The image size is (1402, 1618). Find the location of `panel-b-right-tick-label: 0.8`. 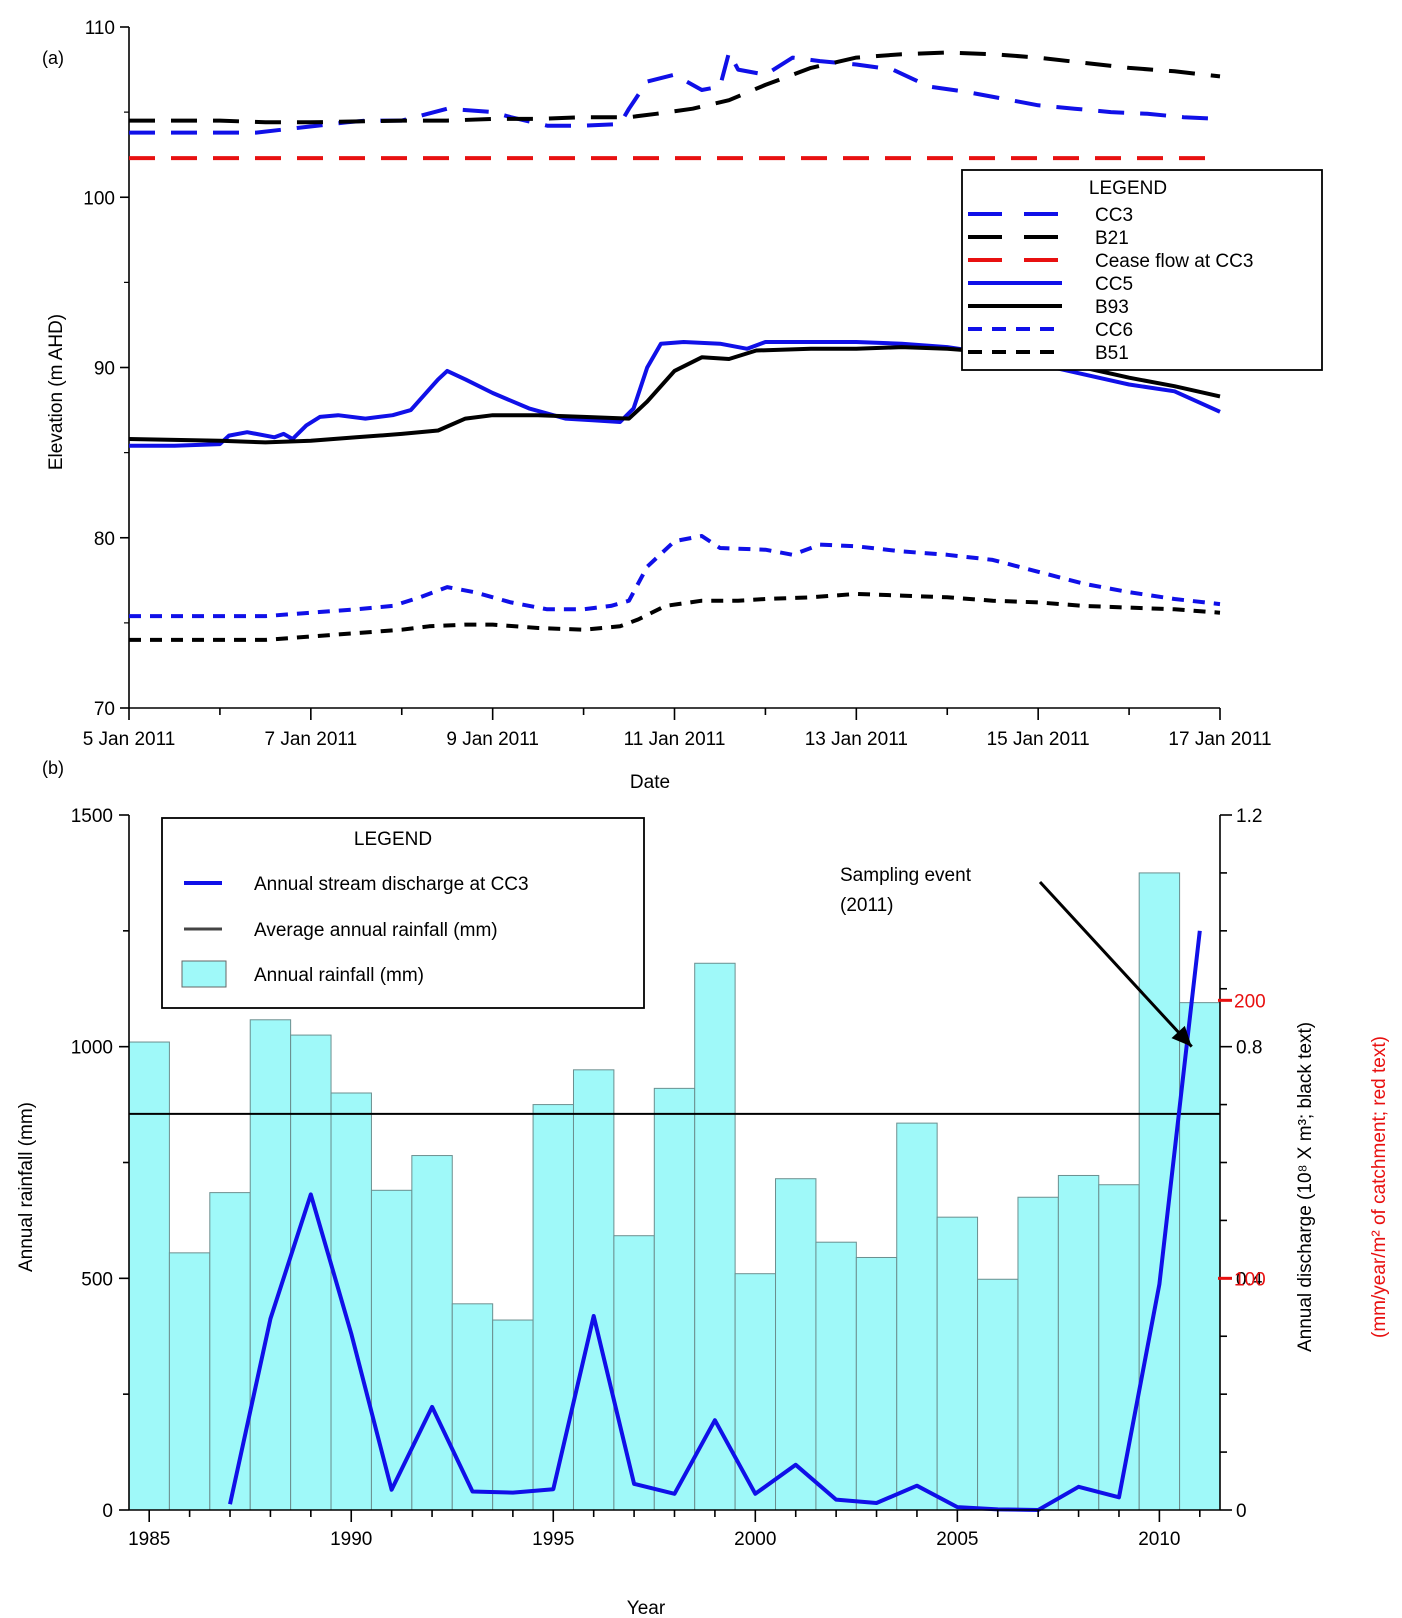

panel-b-right-tick-label: 0.8 is located at coordinates (1249, 1048).